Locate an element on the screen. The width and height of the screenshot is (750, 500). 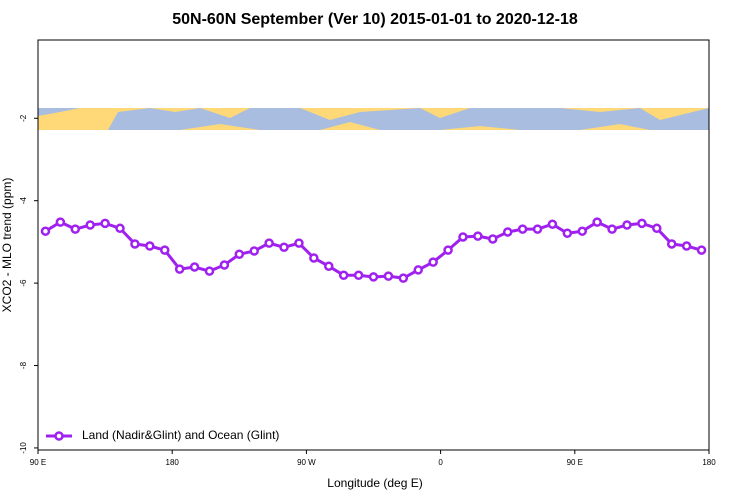
series-line is located at coordinates (373, 250).